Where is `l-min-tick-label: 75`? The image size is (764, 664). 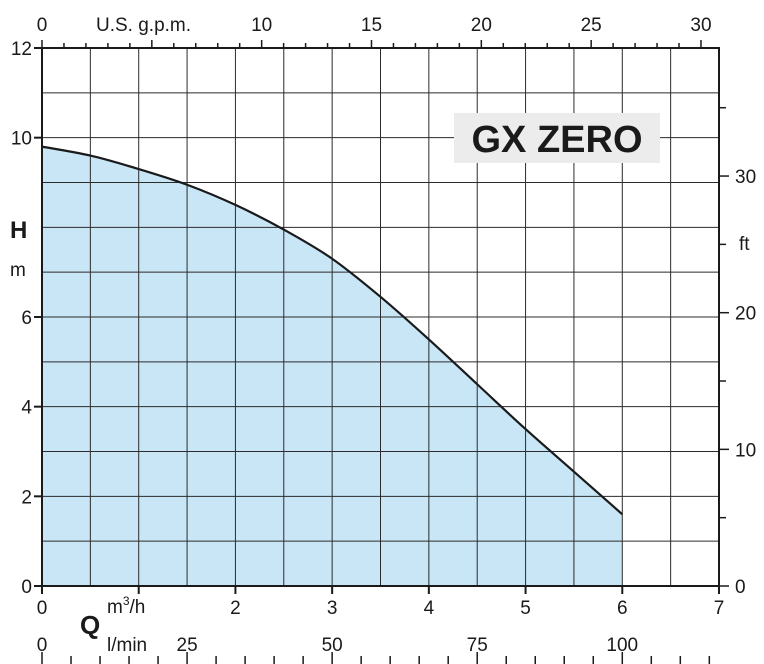
l-min-tick-label: 75 is located at coordinates (477, 645).